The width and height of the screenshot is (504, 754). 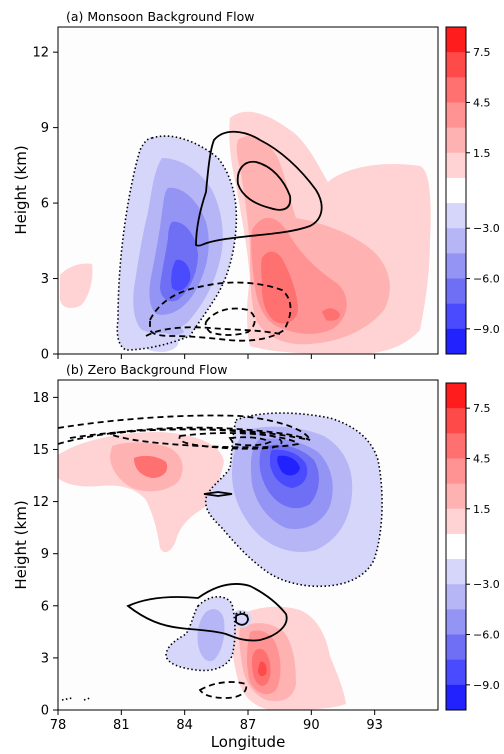 What do you see at coordinates (141, 492) in the screenshot?
I see `panel-b-positive-anomaly-upper` at bounding box center [141, 492].